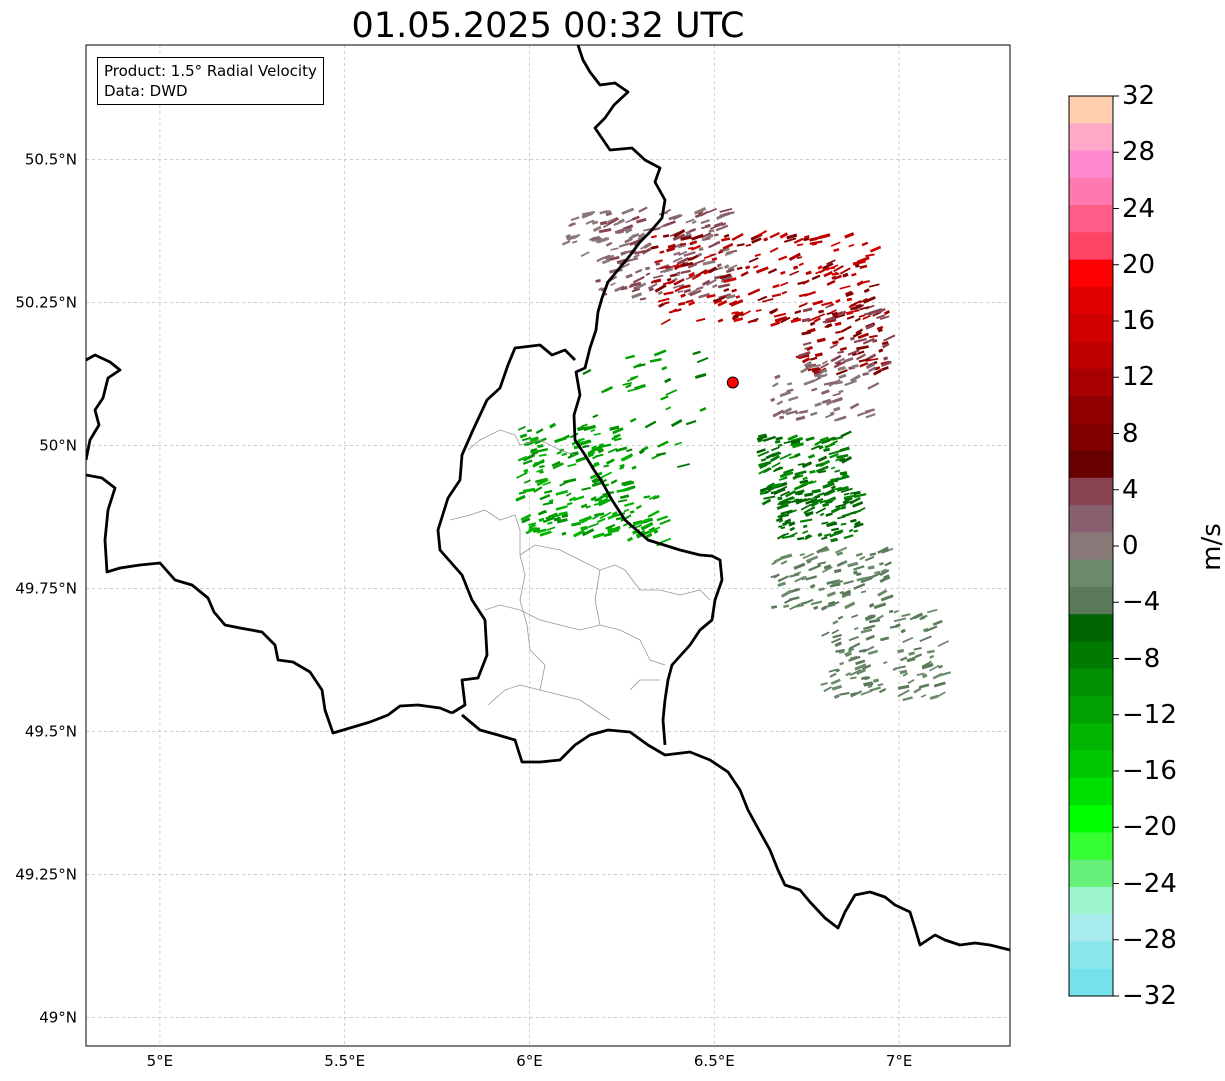 Image resolution: width=1225 pixels, height=1081 pixels. I want to click on lon-tick-label: 6.5°E, so click(714, 1061).